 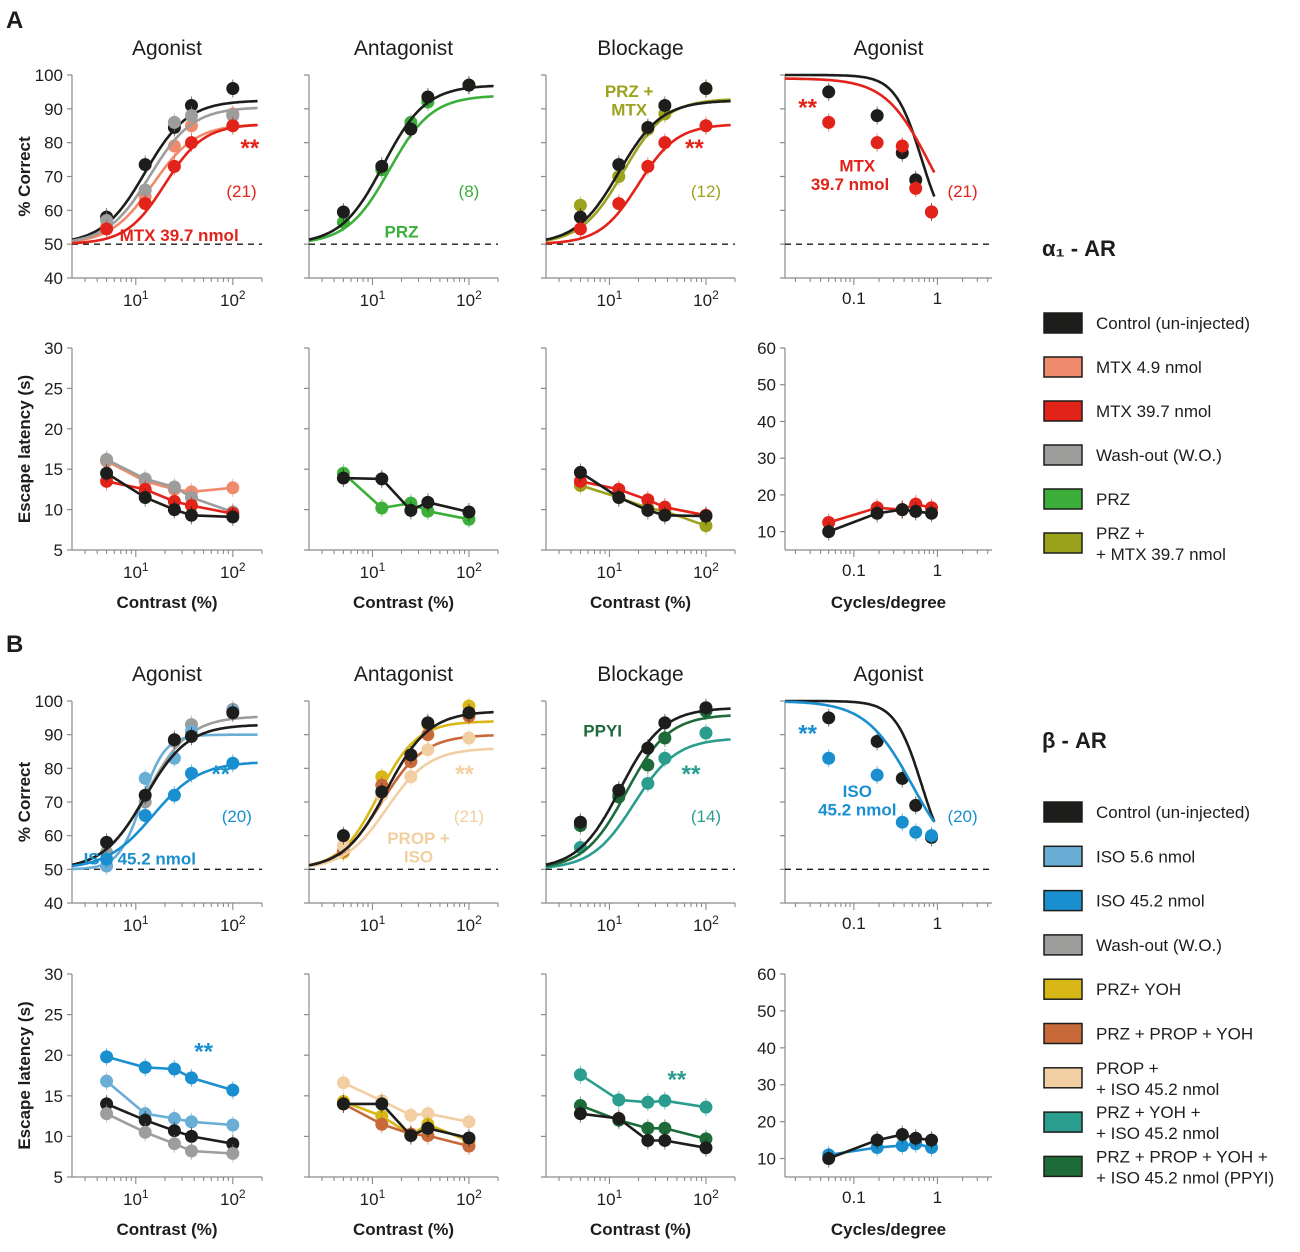 What do you see at coordinates (888, 1229) in the screenshot?
I see `x-axis-label: Cycles/degree` at bounding box center [888, 1229].